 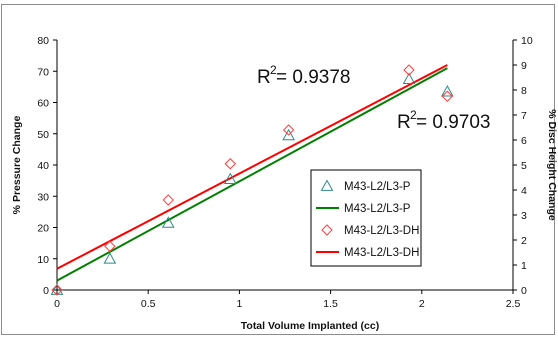 What do you see at coordinates (524, 216) in the screenshot?
I see `y2-tick-label: 3` at bounding box center [524, 216].